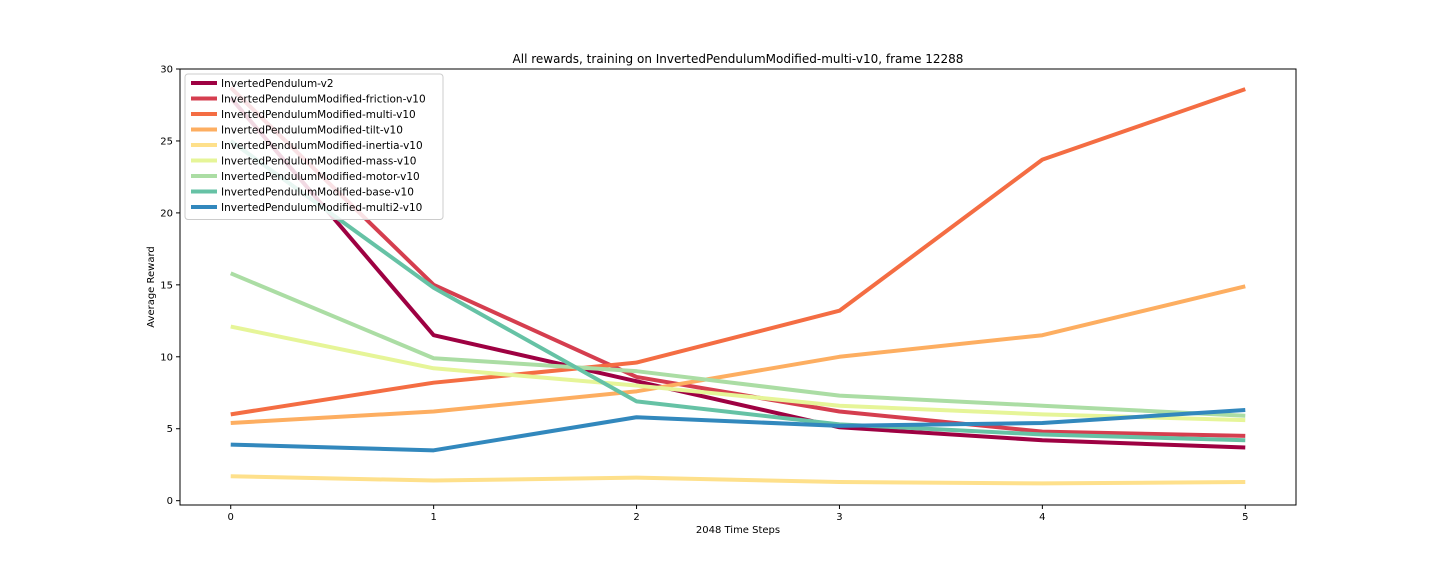 This screenshot has height=580, width=1440. I want to click on legend-label: InvertedPendulumModified-inertia-v10, so click(322, 146).